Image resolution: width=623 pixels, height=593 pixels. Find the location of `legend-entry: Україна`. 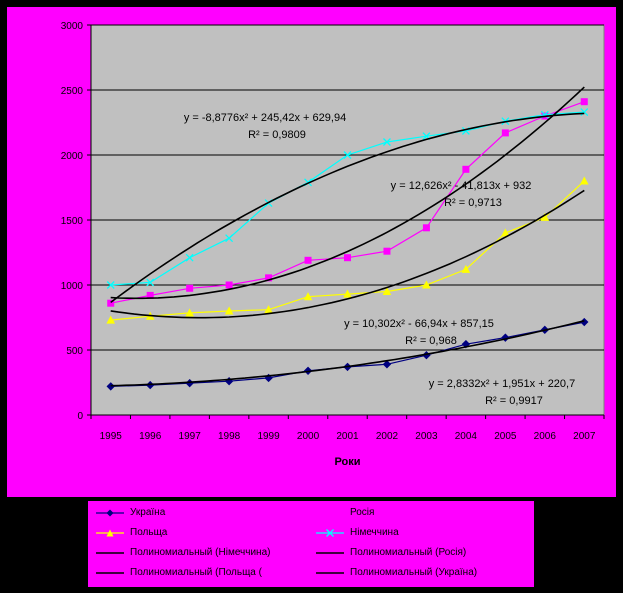

legend-entry: Україна is located at coordinates (130, 512).